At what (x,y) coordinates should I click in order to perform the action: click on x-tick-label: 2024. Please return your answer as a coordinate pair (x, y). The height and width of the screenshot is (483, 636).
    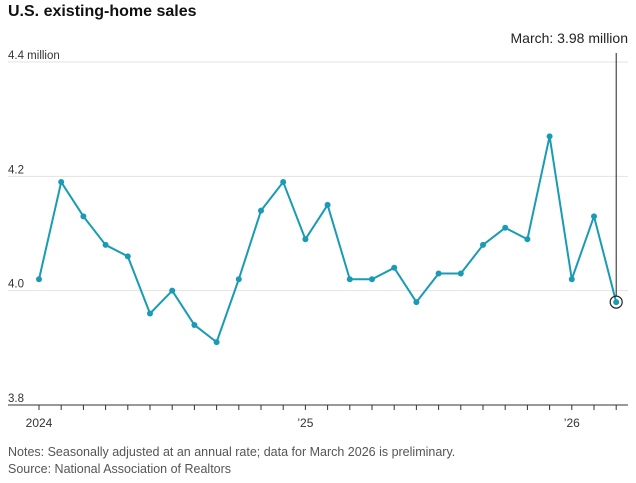
    Looking at the image, I should click on (39, 423).